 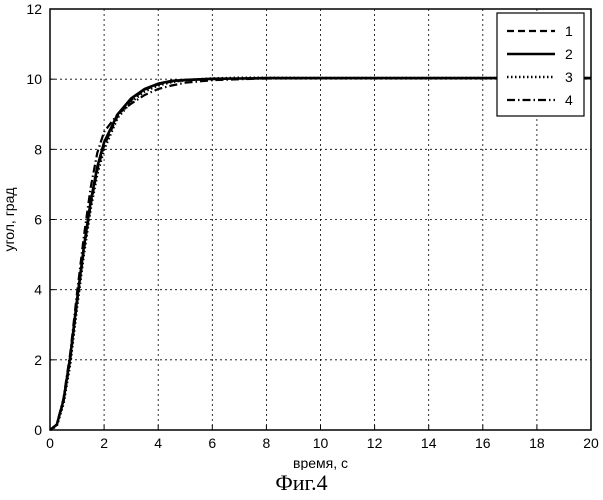 What do you see at coordinates (321, 443) in the screenshot?
I see `x-tick-label: 10` at bounding box center [321, 443].